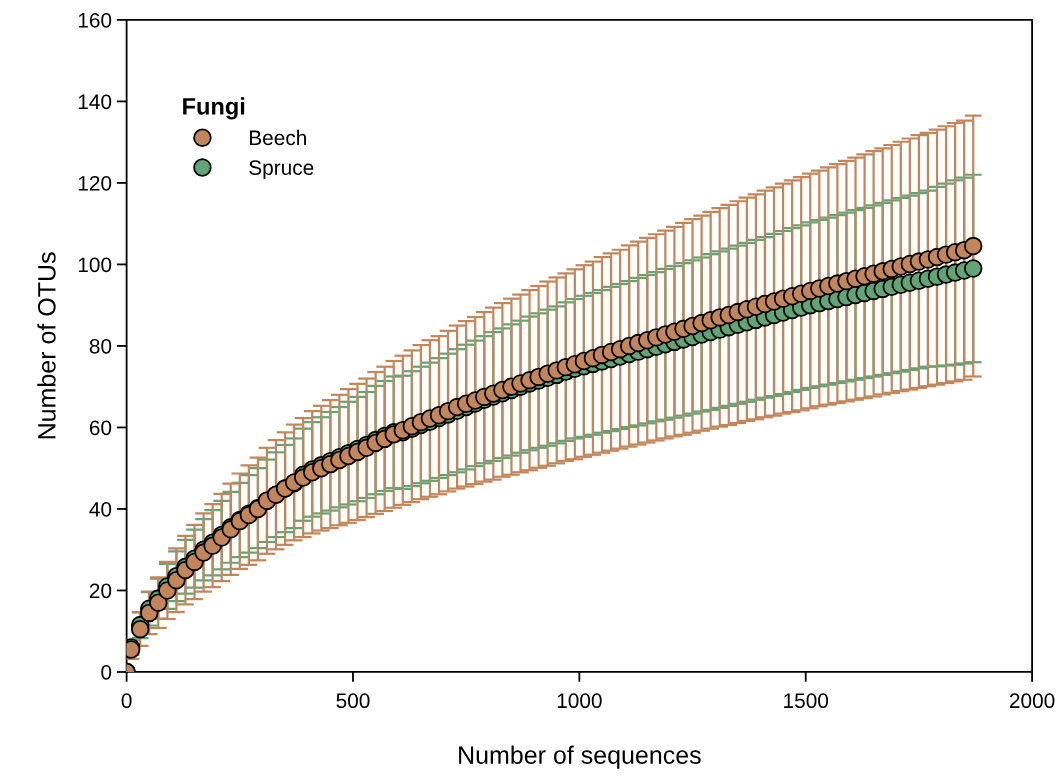 Image resolution: width=1064 pixels, height=780 pixels. Describe the element at coordinates (214, 108) in the screenshot. I see `legend-title: Fungi` at that location.